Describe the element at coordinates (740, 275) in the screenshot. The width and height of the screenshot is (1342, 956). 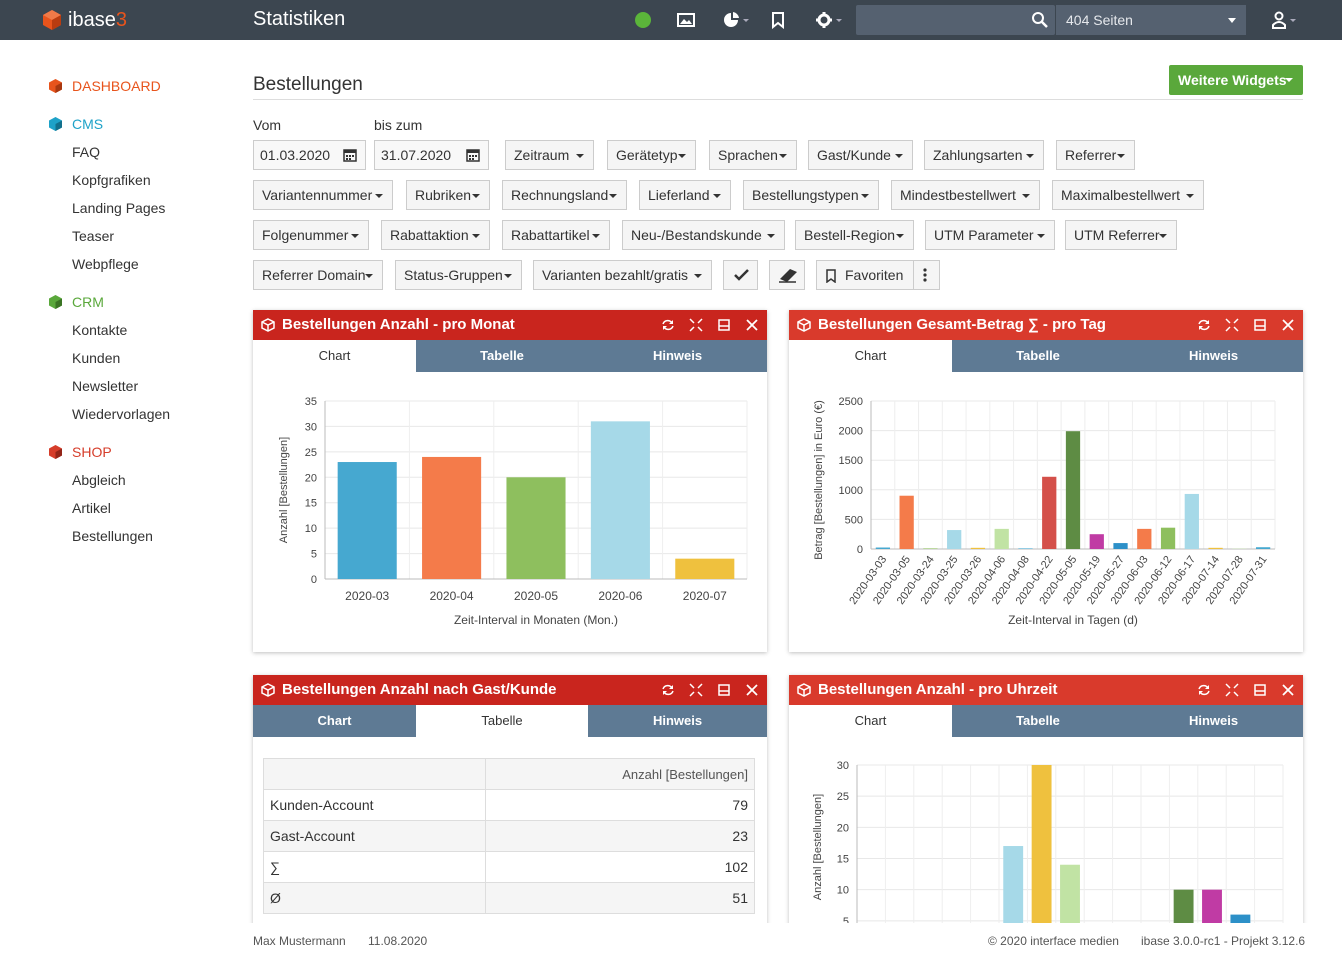
I see `apply-button` at that location.